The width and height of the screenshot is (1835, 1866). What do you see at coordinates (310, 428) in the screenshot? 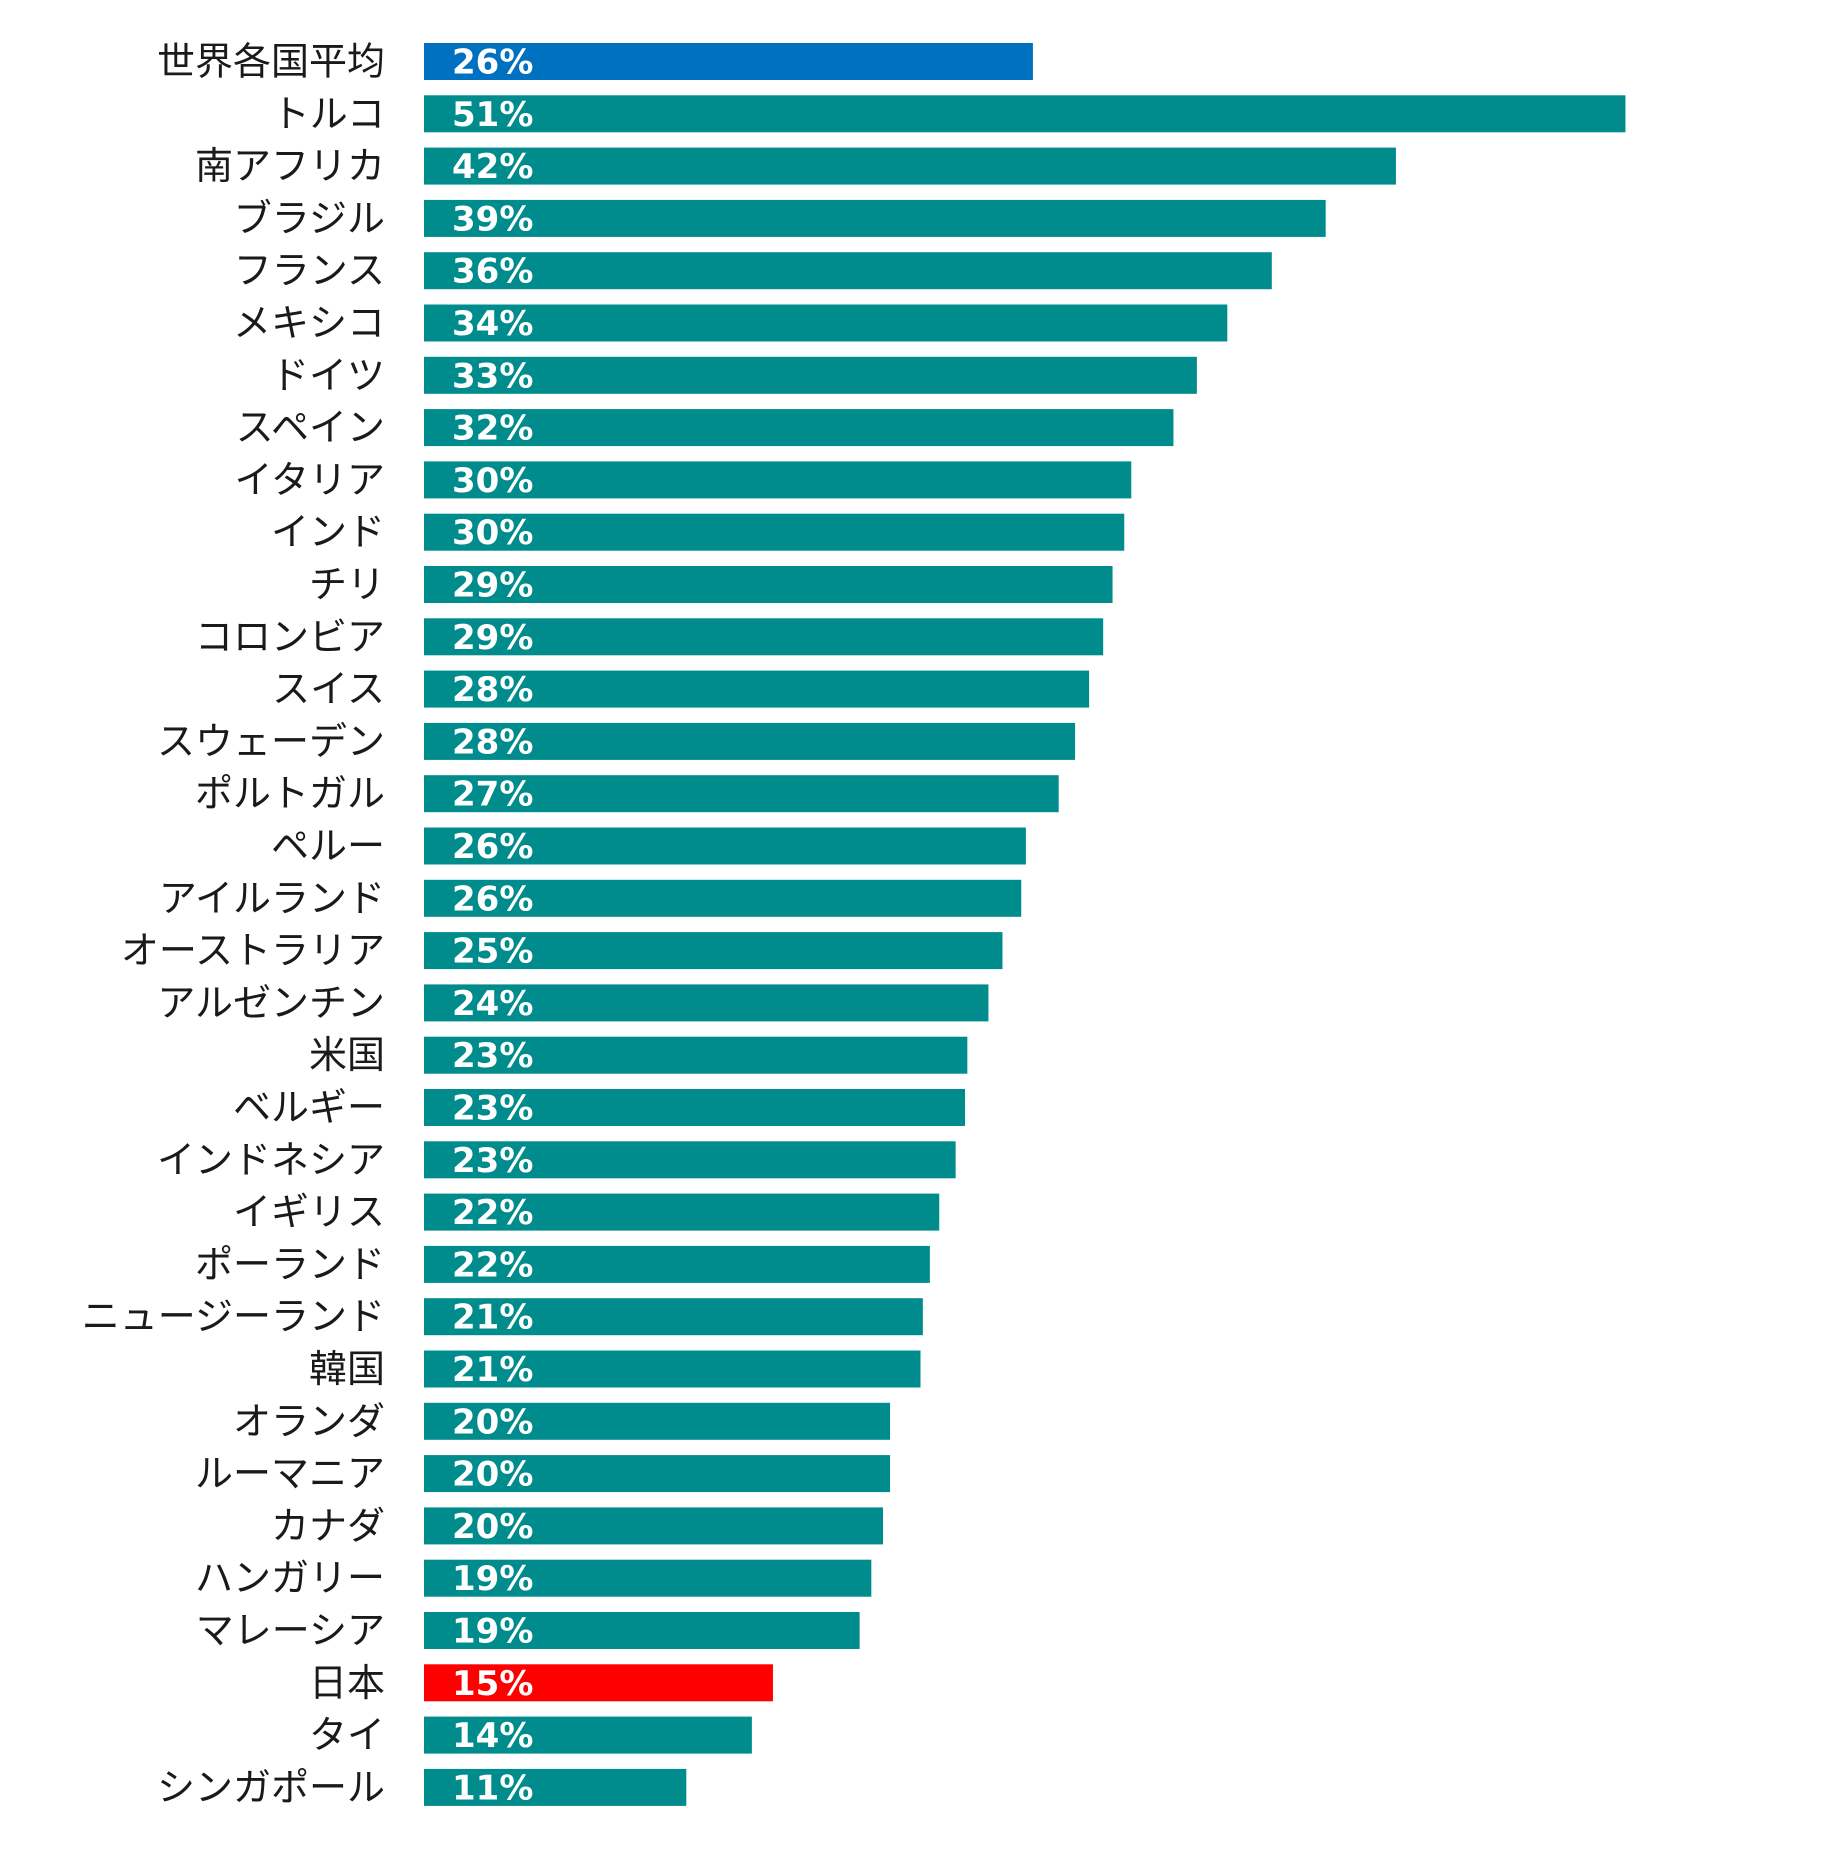
I see `category-label-7: スペイン` at bounding box center [310, 428].